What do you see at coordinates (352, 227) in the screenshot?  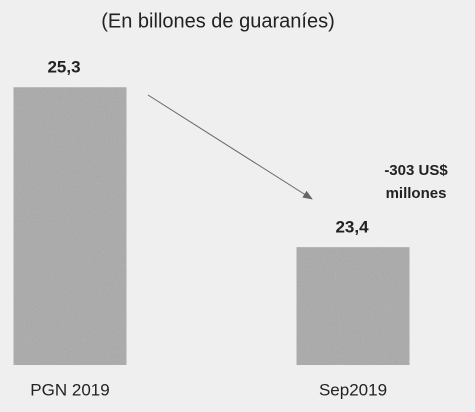 I see `value-label: 23,4` at bounding box center [352, 227].